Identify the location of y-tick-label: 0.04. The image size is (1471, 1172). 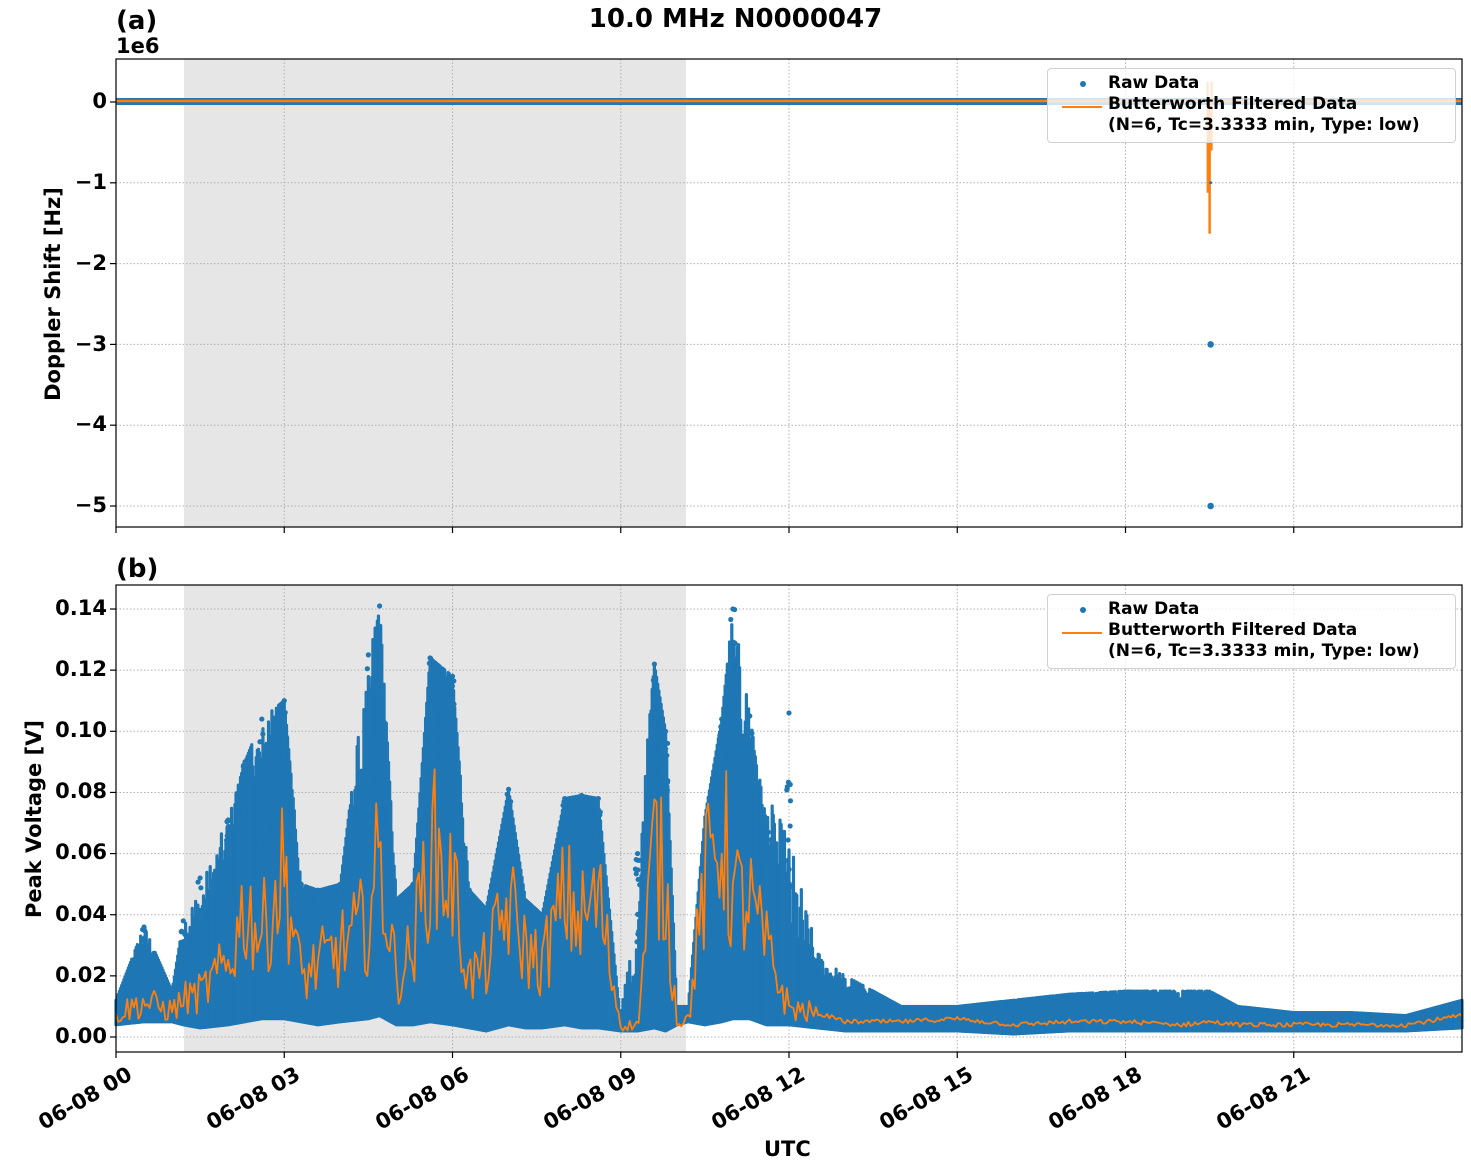
(81, 914).